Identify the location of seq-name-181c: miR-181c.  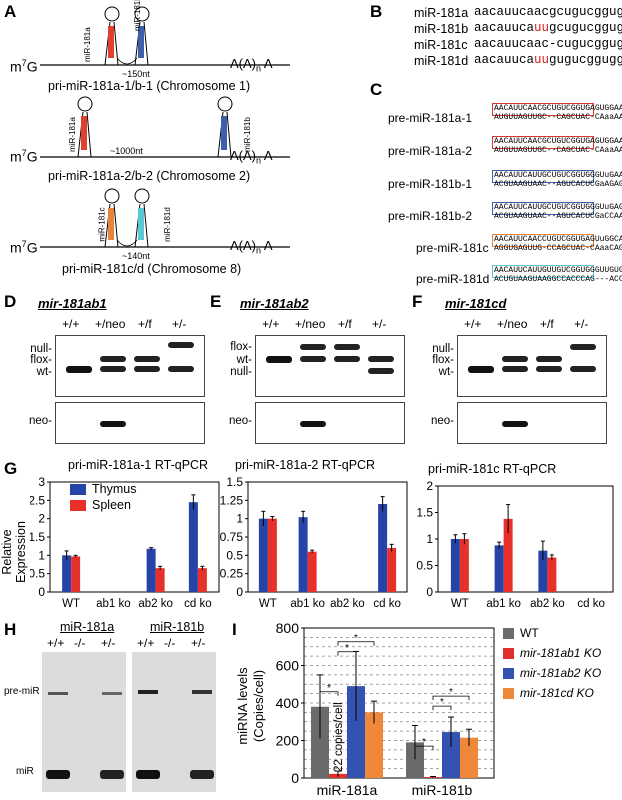
(441, 45).